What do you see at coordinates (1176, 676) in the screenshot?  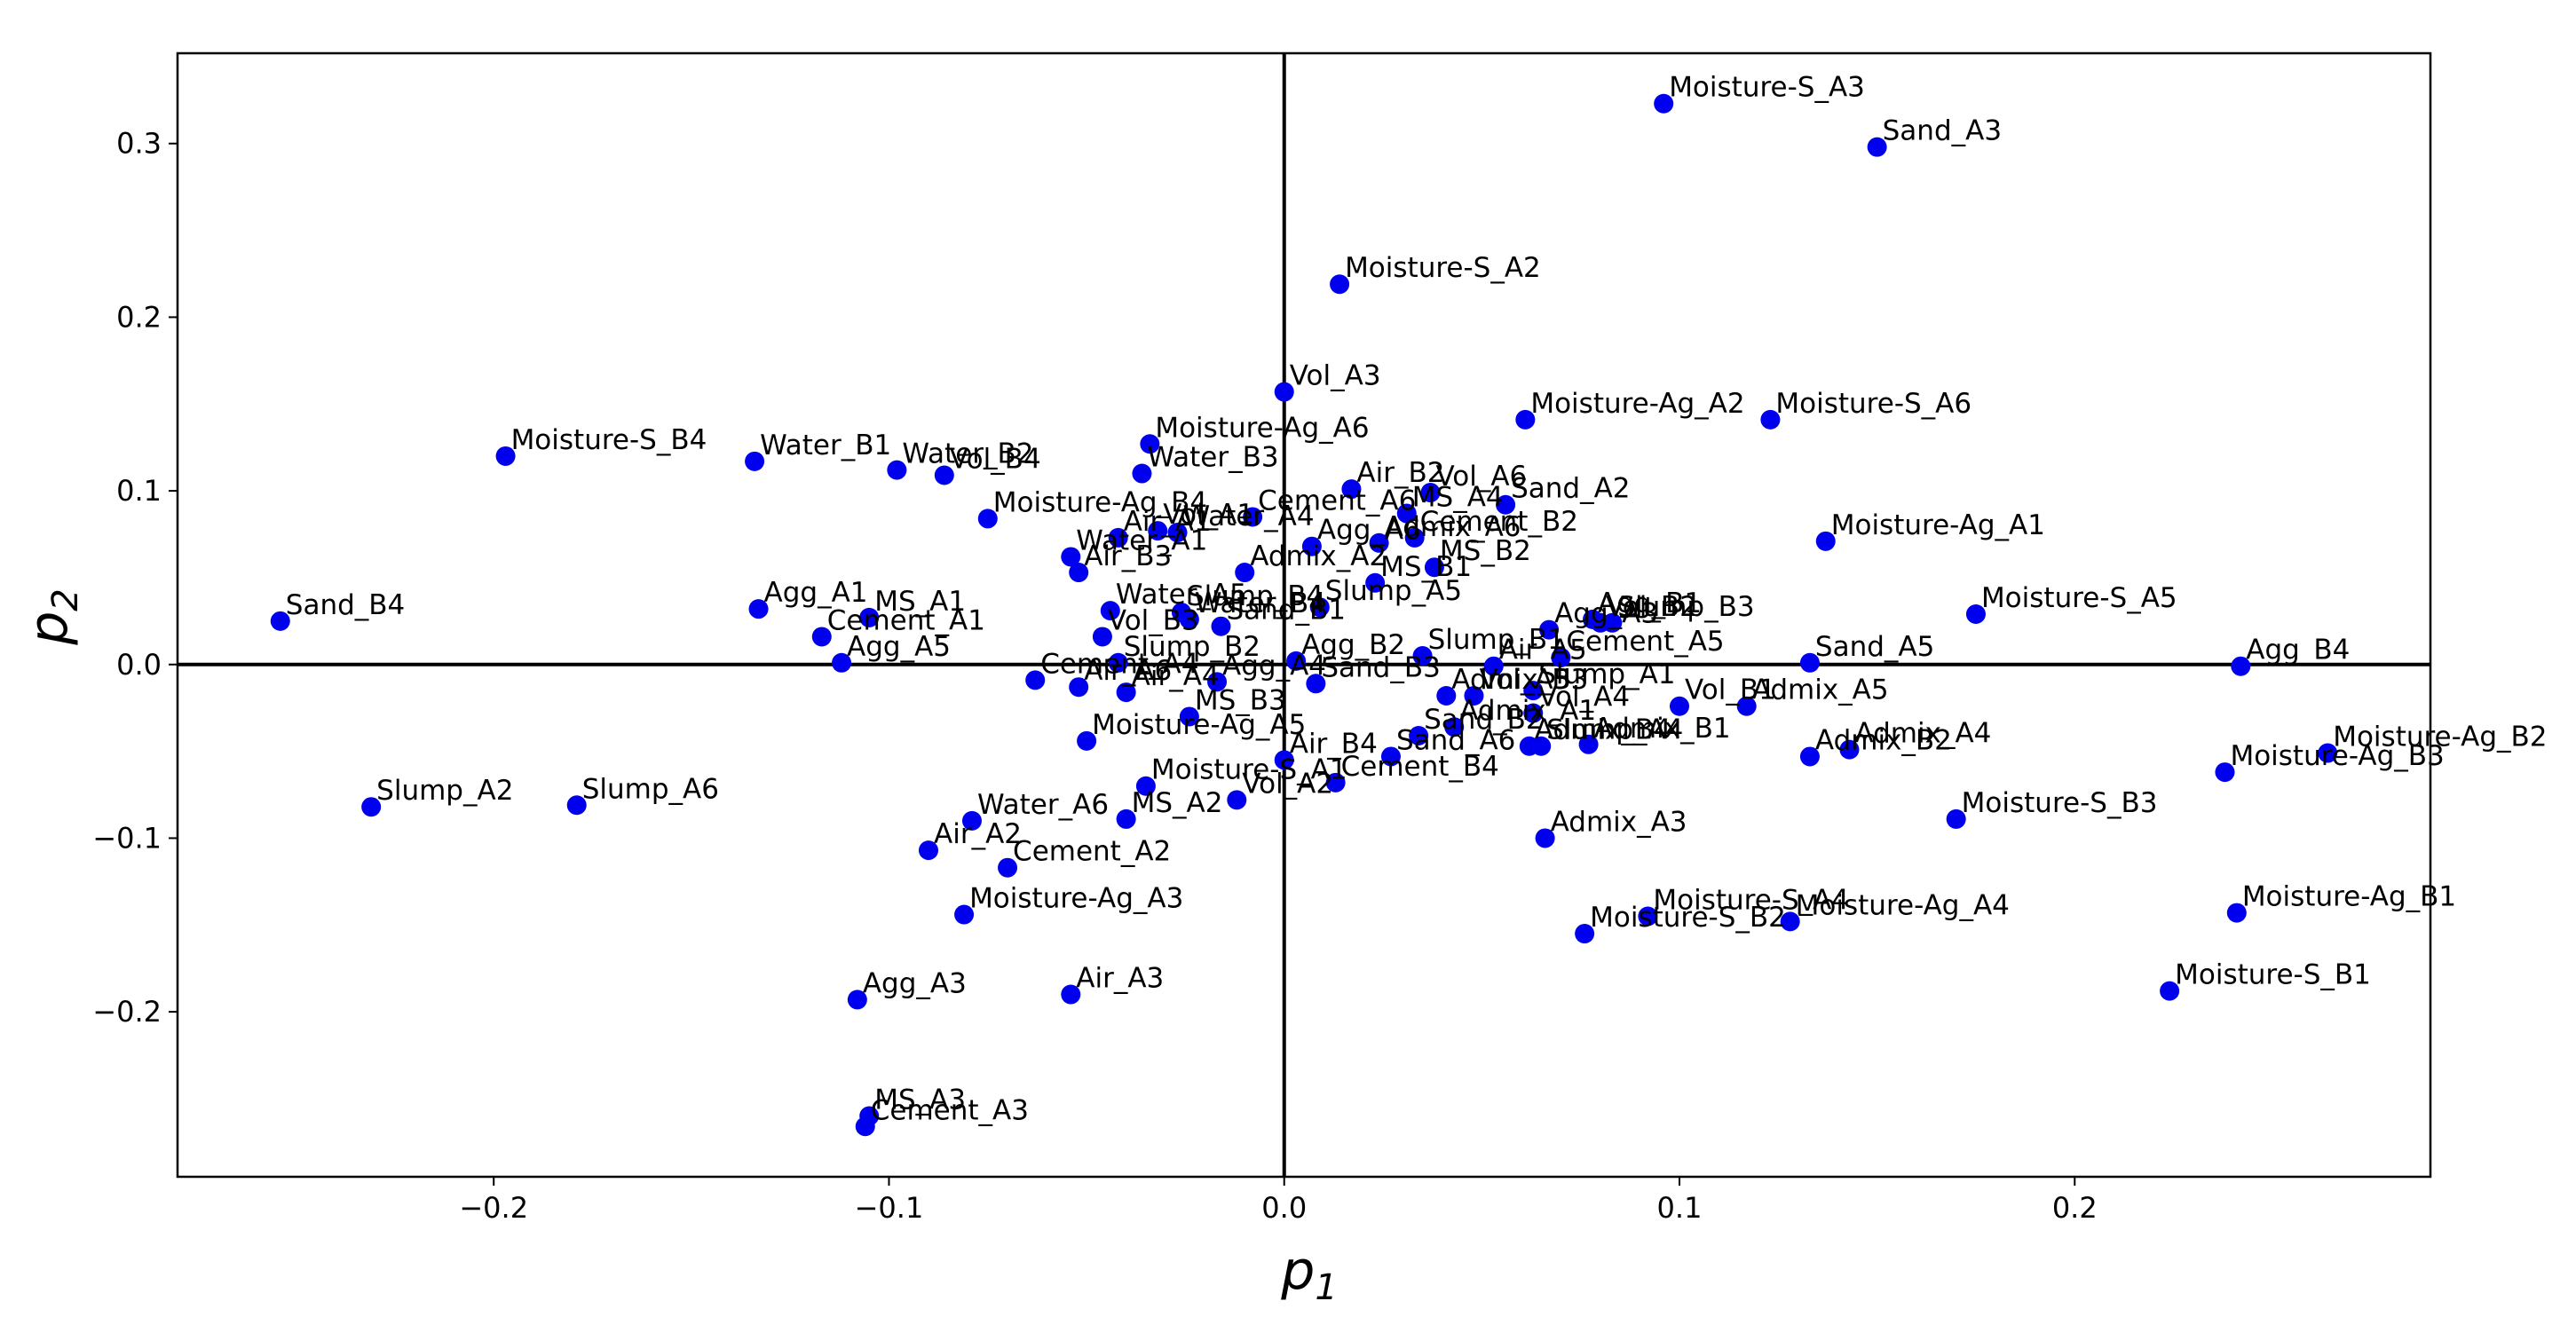 I see `point-label: Air_A4` at bounding box center [1176, 676].